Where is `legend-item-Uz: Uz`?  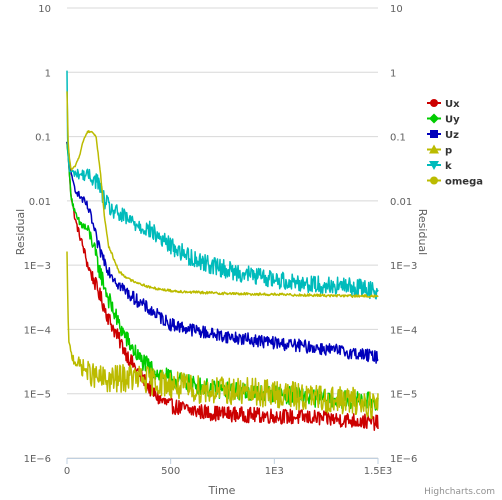 legend-item-Uz: Uz is located at coordinates (443, 135).